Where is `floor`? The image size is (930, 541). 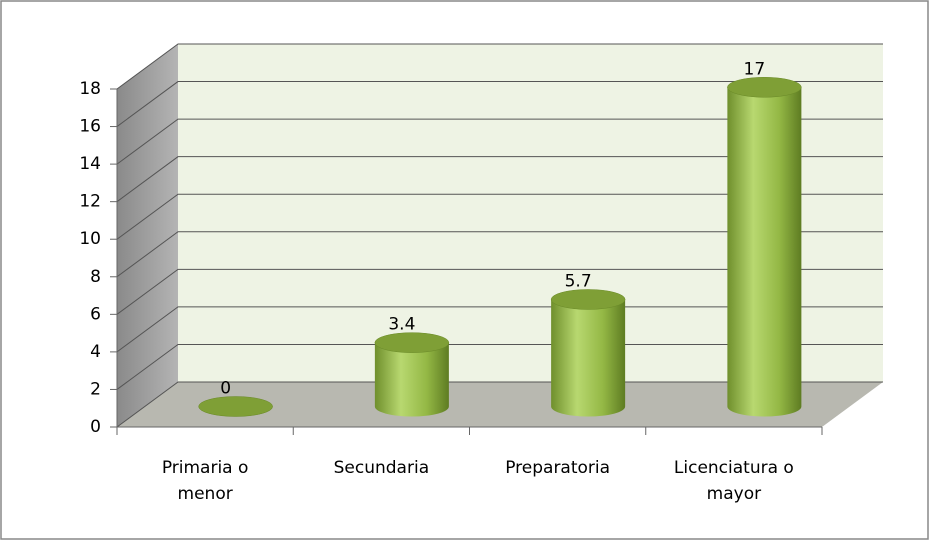
floor is located at coordinates (500, 404).